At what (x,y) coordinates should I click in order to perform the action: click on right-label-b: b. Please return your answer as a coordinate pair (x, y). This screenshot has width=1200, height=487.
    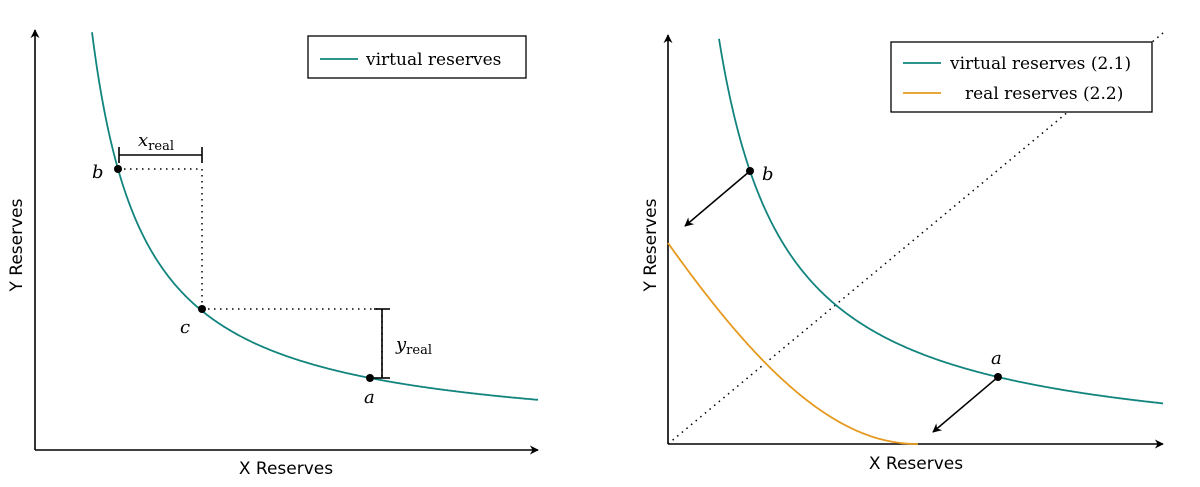
    Looking at the image, I should click on (768, 174).